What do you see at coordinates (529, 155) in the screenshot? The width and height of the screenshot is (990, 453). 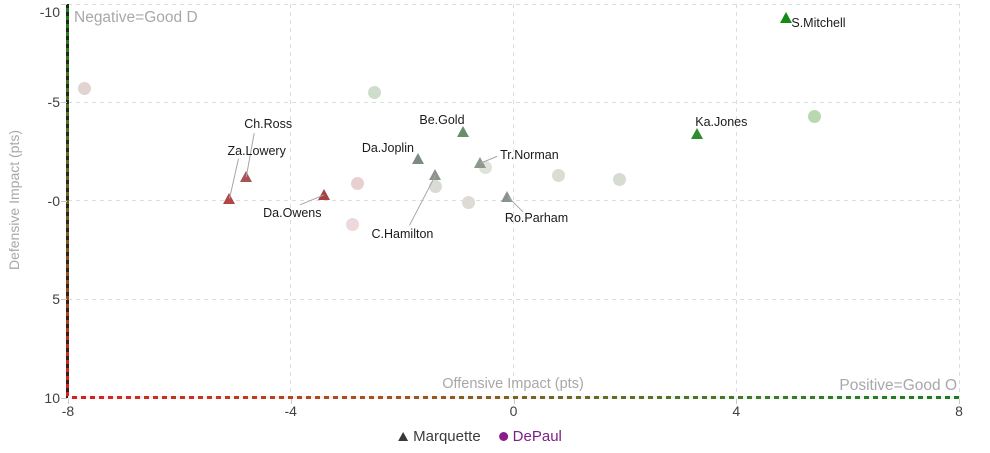 I see `point-label-tr-norman: Tr.Norman` at bounding box center [529, 155].